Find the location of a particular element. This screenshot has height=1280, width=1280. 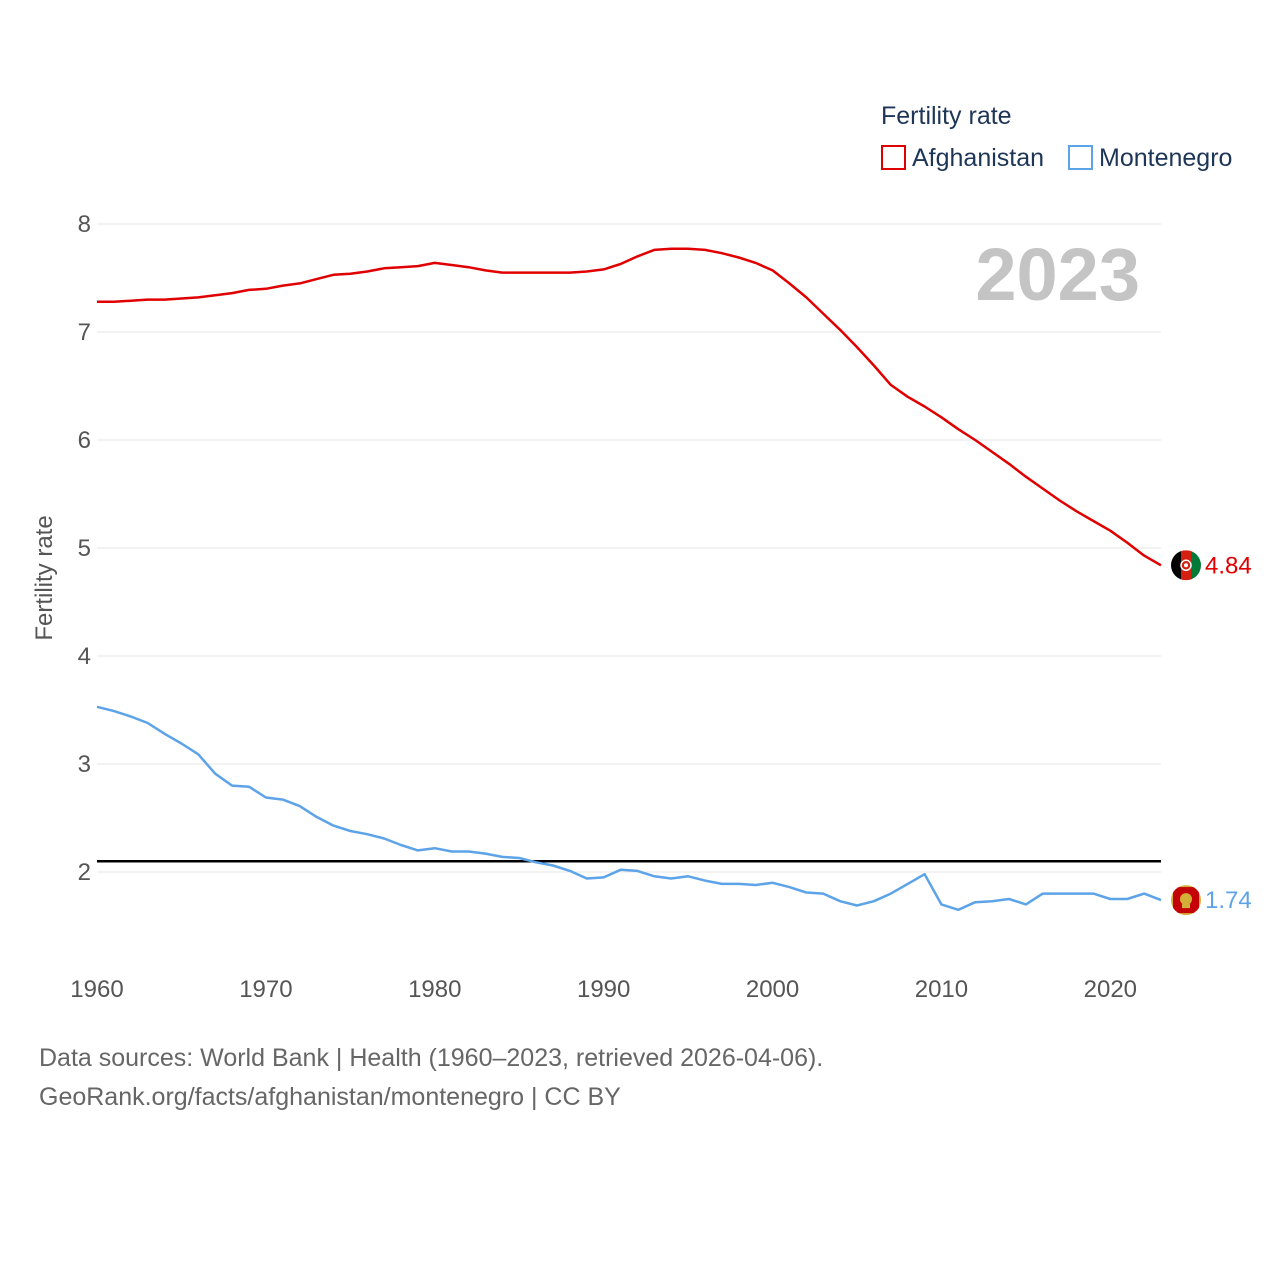

legend-item-afghanistan: Afghanistan is located at coordinates (962, 158).